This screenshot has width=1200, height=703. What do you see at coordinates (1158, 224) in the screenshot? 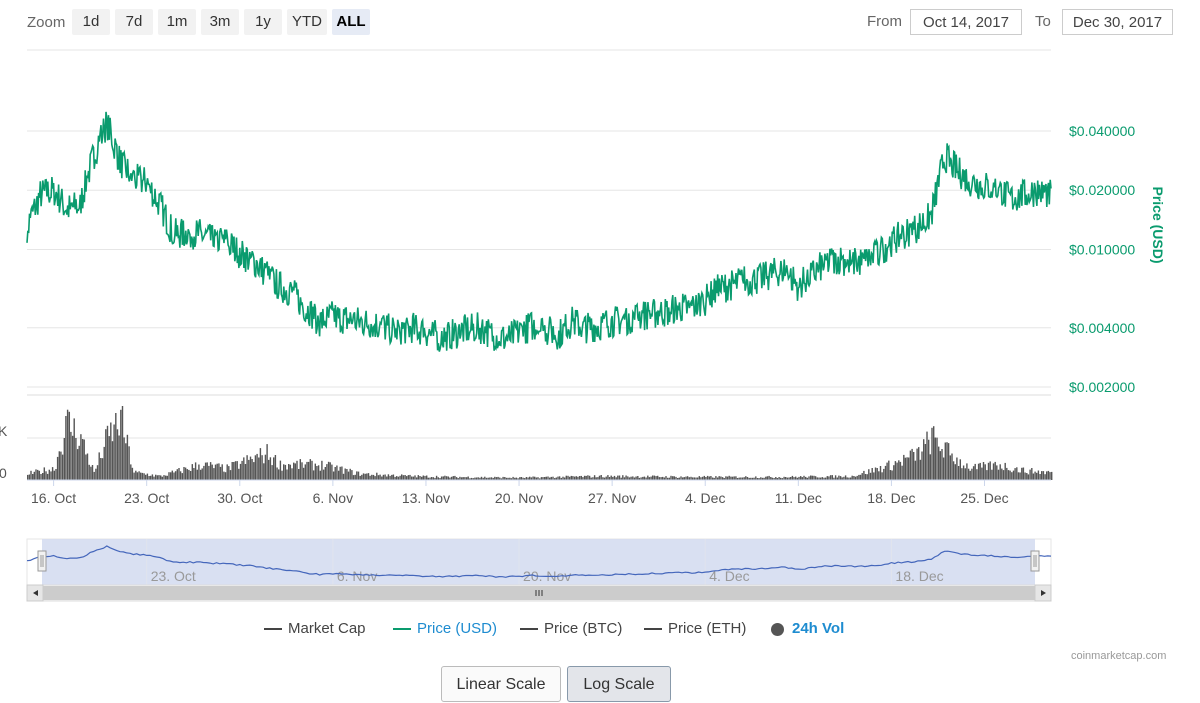
I see `price-axis-title: Price (USD)` at bounding box center [1158, 224].